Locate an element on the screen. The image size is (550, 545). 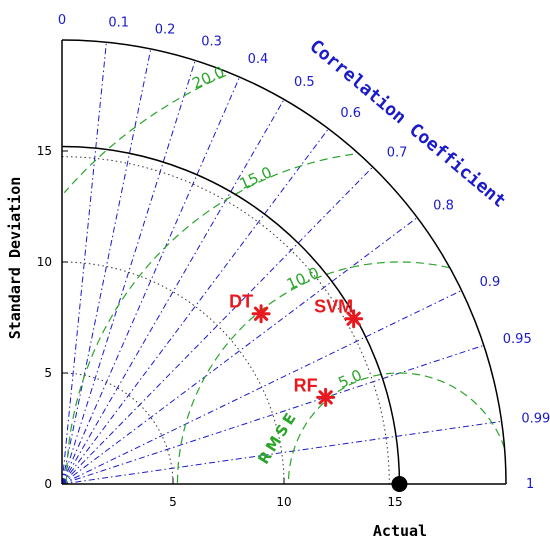
y-tick-label: 0 is located at coordinates (48, 484).